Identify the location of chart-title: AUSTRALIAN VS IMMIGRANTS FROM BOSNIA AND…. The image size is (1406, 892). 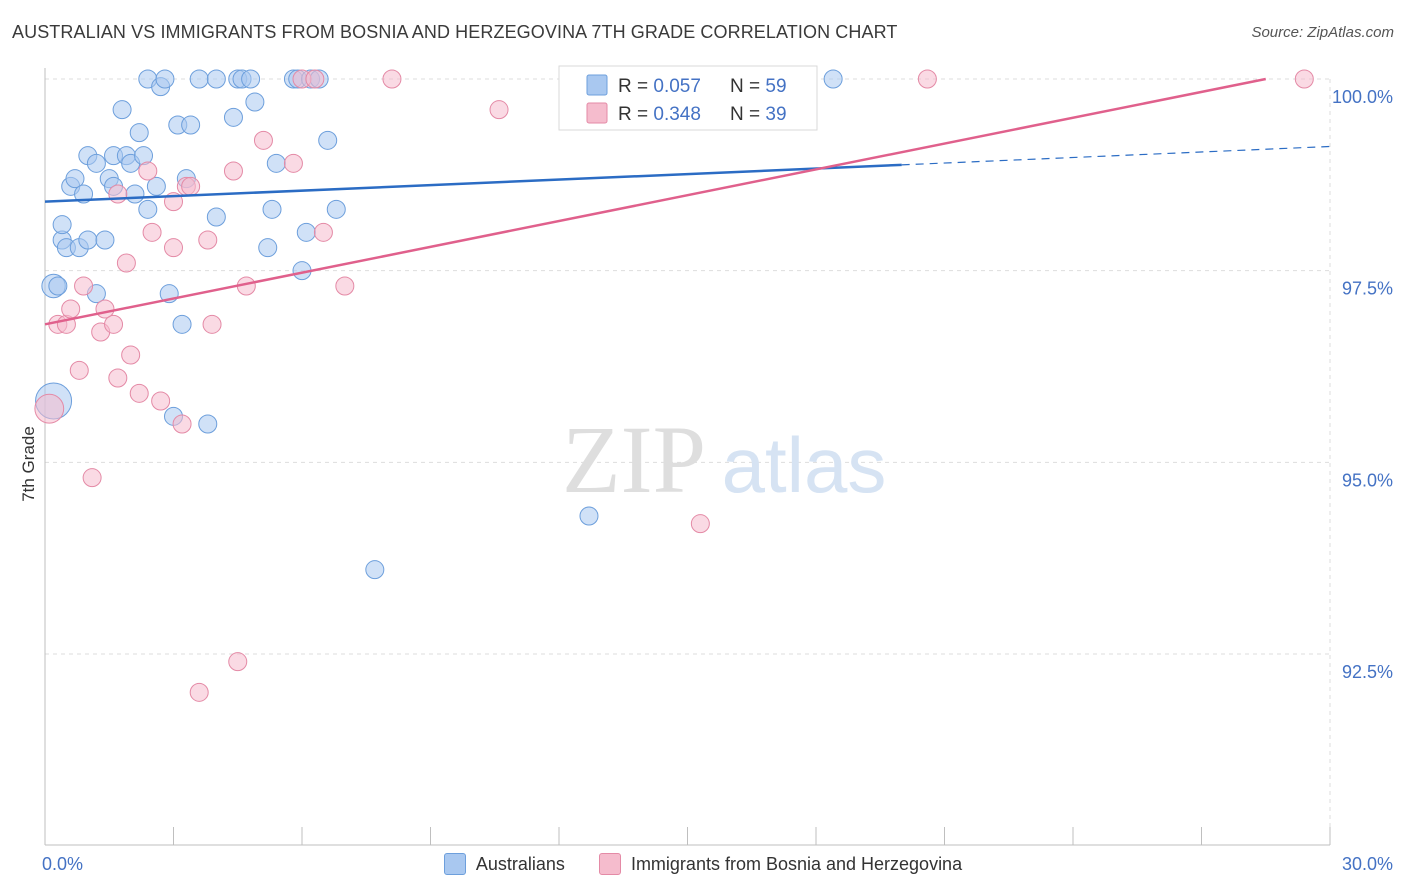
(455, 32).